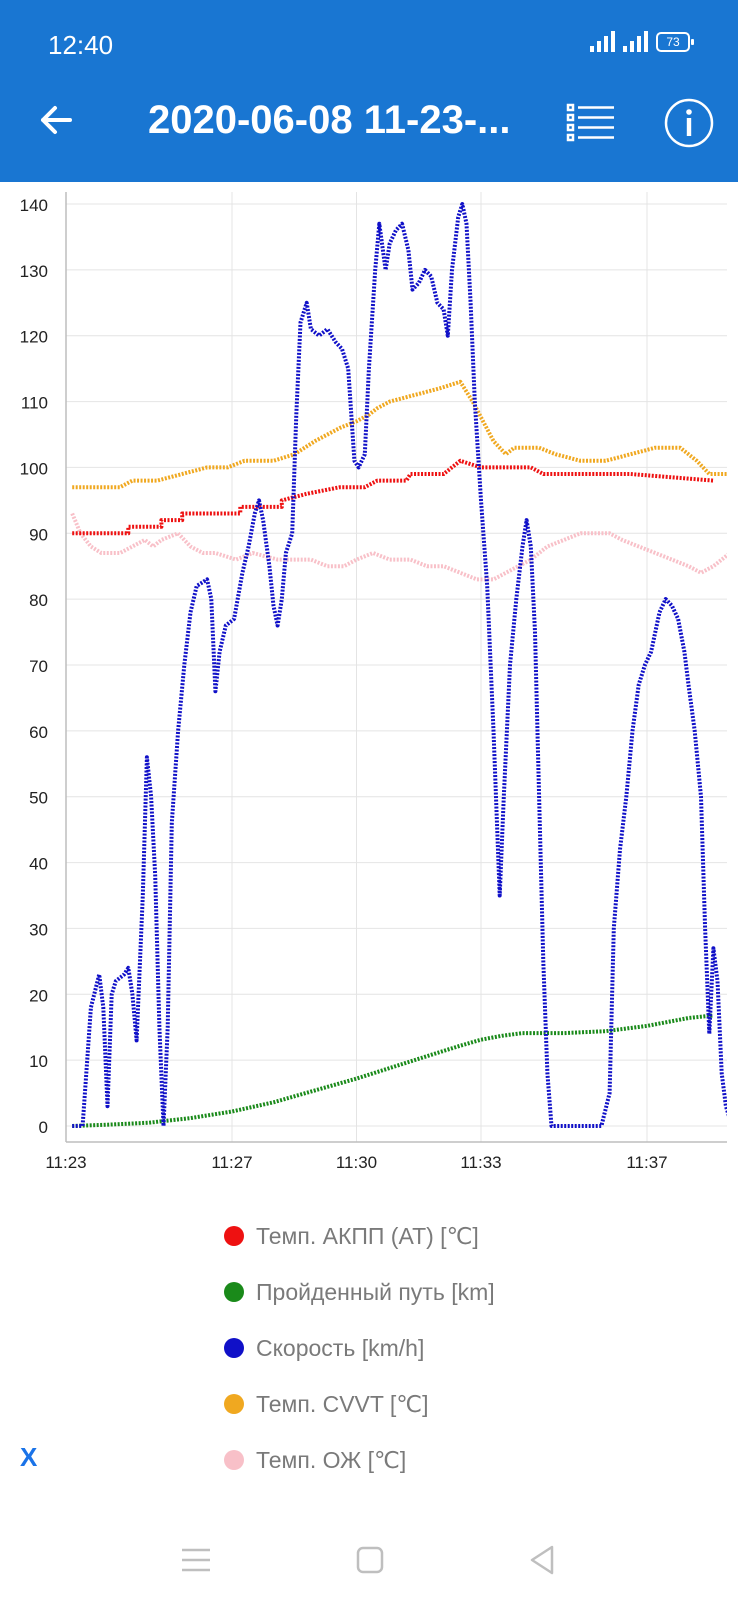  What do you see at coordinates (689, 123) in the screenshot?
I see `info-icon` at bounding box center [689, 123].